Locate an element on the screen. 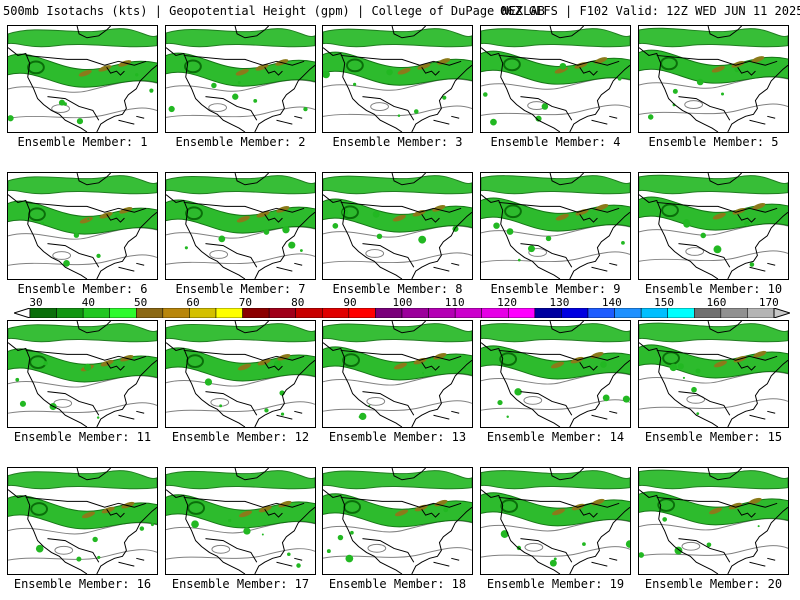 This screenshot has width=800, height=600. colorbar-tick-label: 170 is located at coordinates (768, 302).